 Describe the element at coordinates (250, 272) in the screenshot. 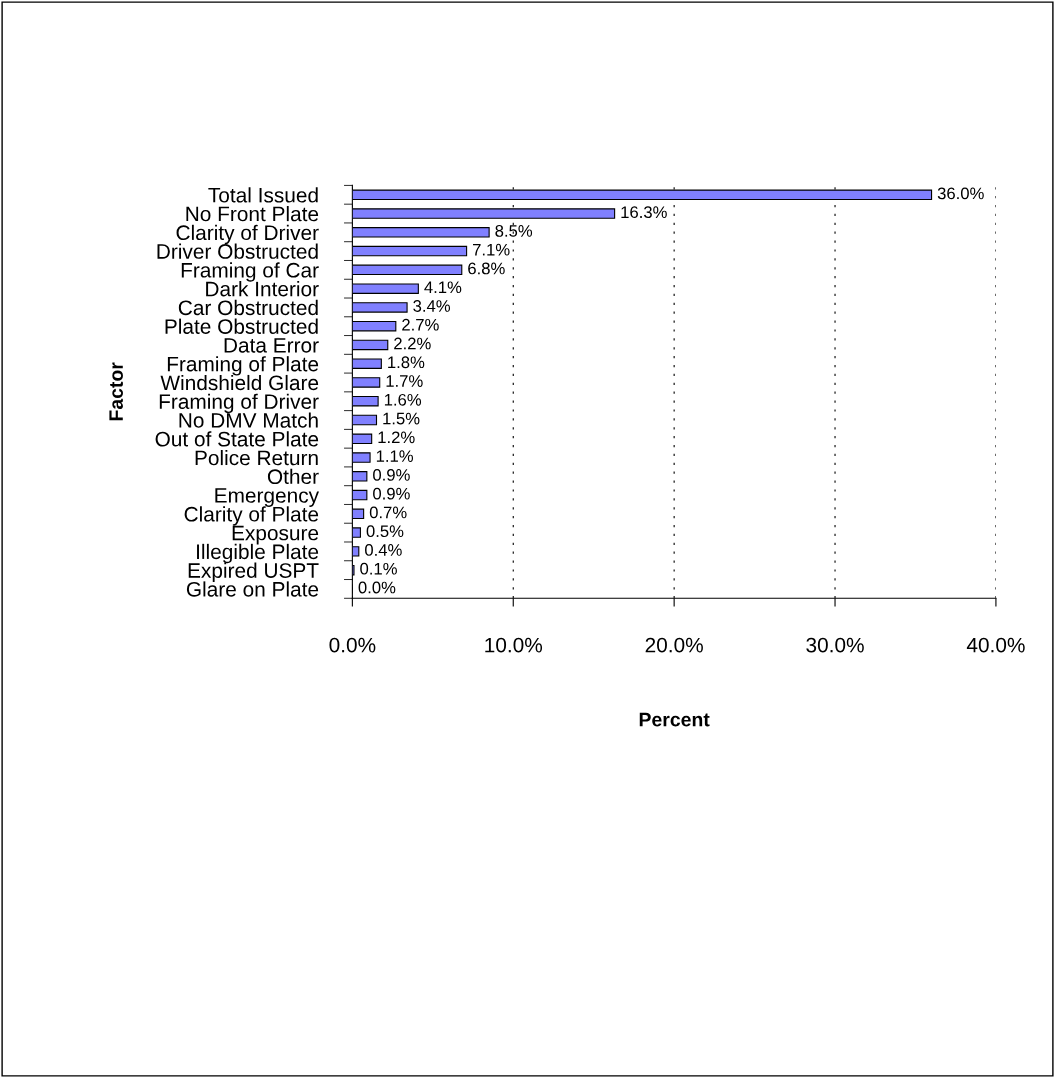

I see `y-tick-label: Framing of Car` at that location.